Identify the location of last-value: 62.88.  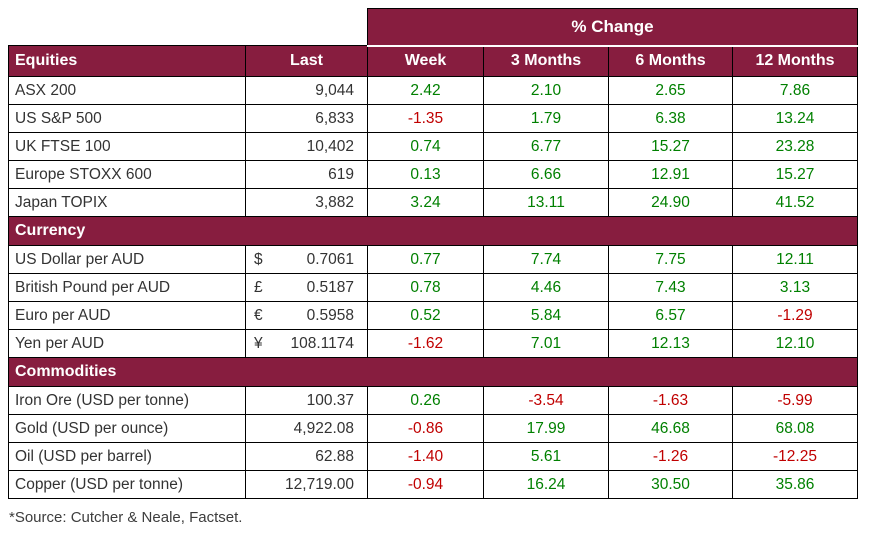
(334, 456).